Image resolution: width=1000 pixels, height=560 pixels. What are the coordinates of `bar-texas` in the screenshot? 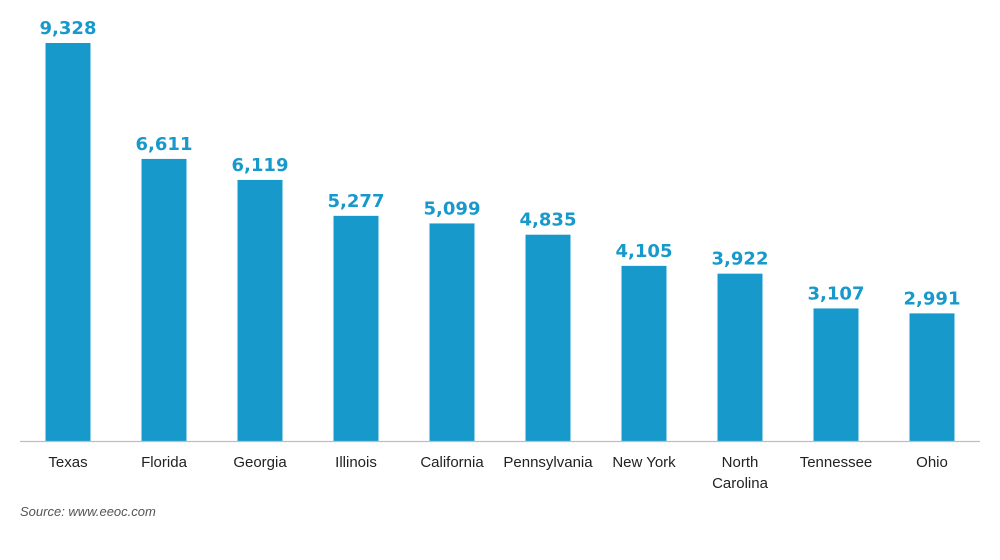 It's located at (68, 242).